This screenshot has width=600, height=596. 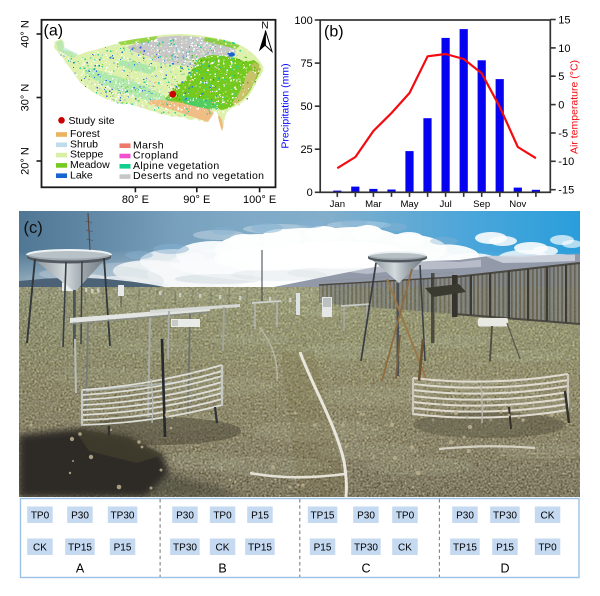 What do you see at coordinates (334, 32) in the screenshot?
I see `svg-text: (b)` at bounding box center [334, 32].